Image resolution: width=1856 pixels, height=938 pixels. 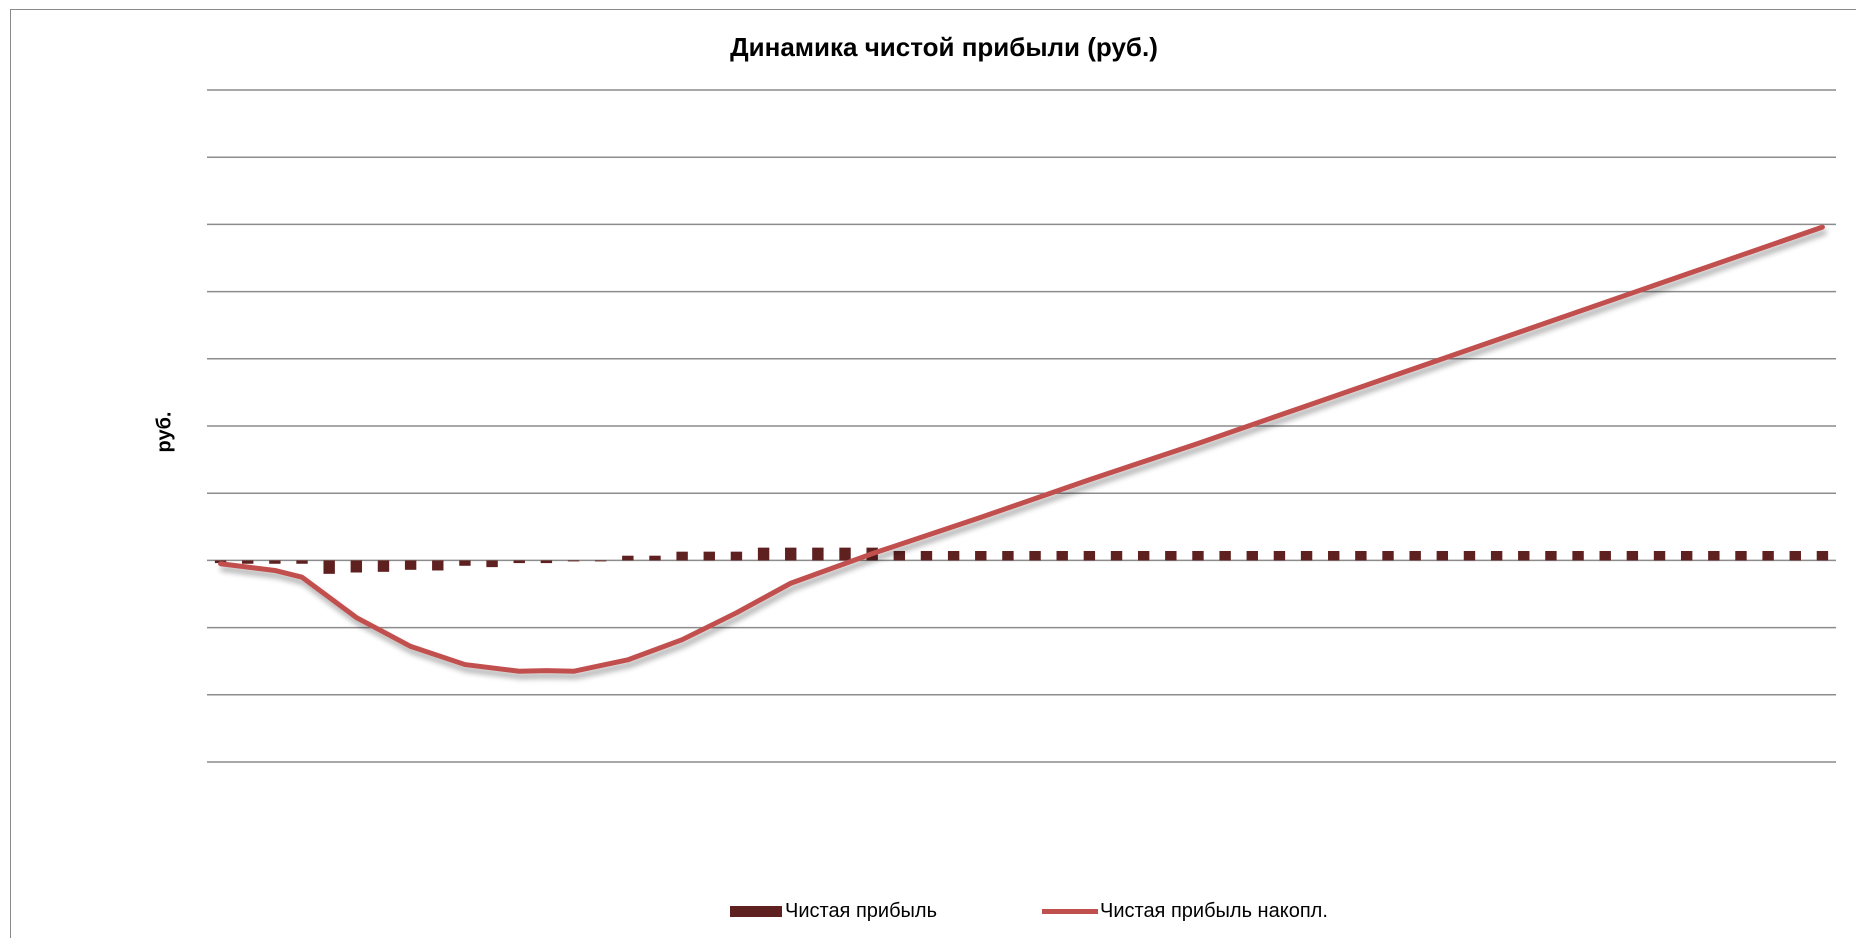 I want to click on legend-bar-label: Чистая прибыль, so click(x=861, y=910).